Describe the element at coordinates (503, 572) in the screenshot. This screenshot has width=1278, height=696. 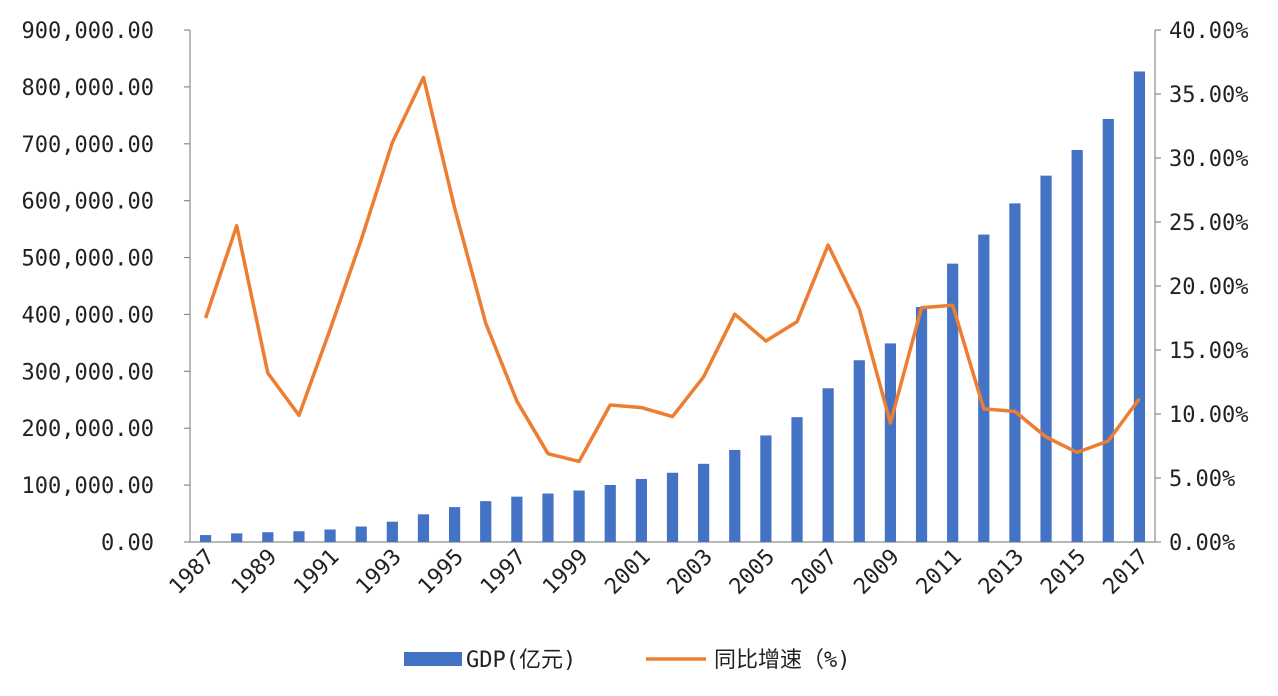
I see `x-tick-label: 1997` at that location.